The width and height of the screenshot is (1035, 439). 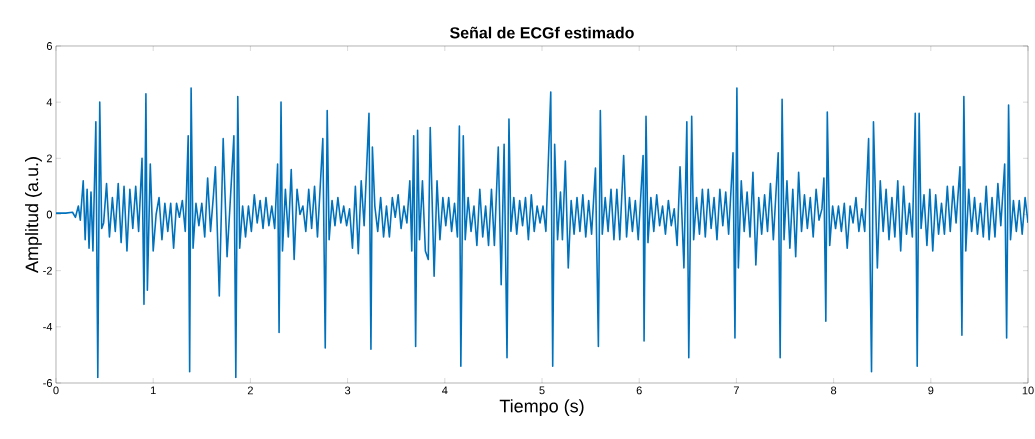 What do you see at coordinates (445, 390) in the screenshot?
I see `x-tick-label: 4` at bounding box center [445, 390].